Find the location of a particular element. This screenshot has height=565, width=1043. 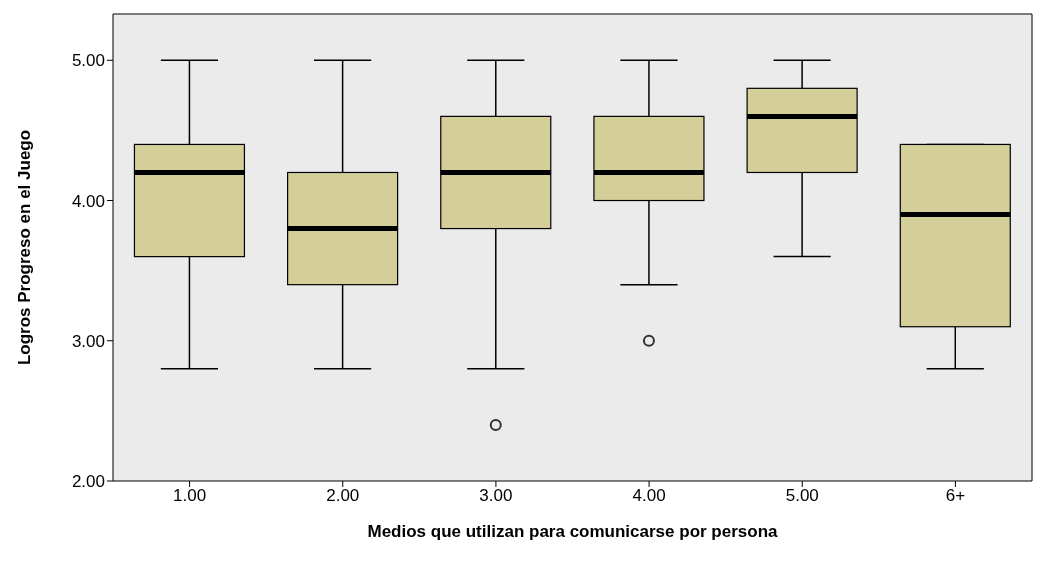

y-tick-label: 5.00 is located at coordinates (88, 61).